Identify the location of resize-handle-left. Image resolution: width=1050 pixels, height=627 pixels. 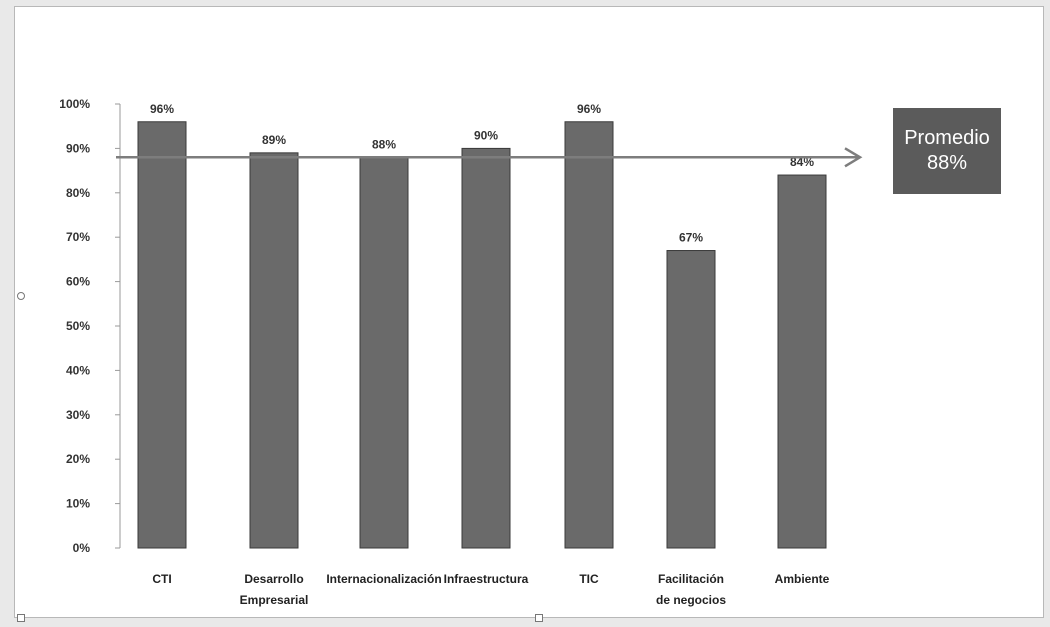
(21, 296).